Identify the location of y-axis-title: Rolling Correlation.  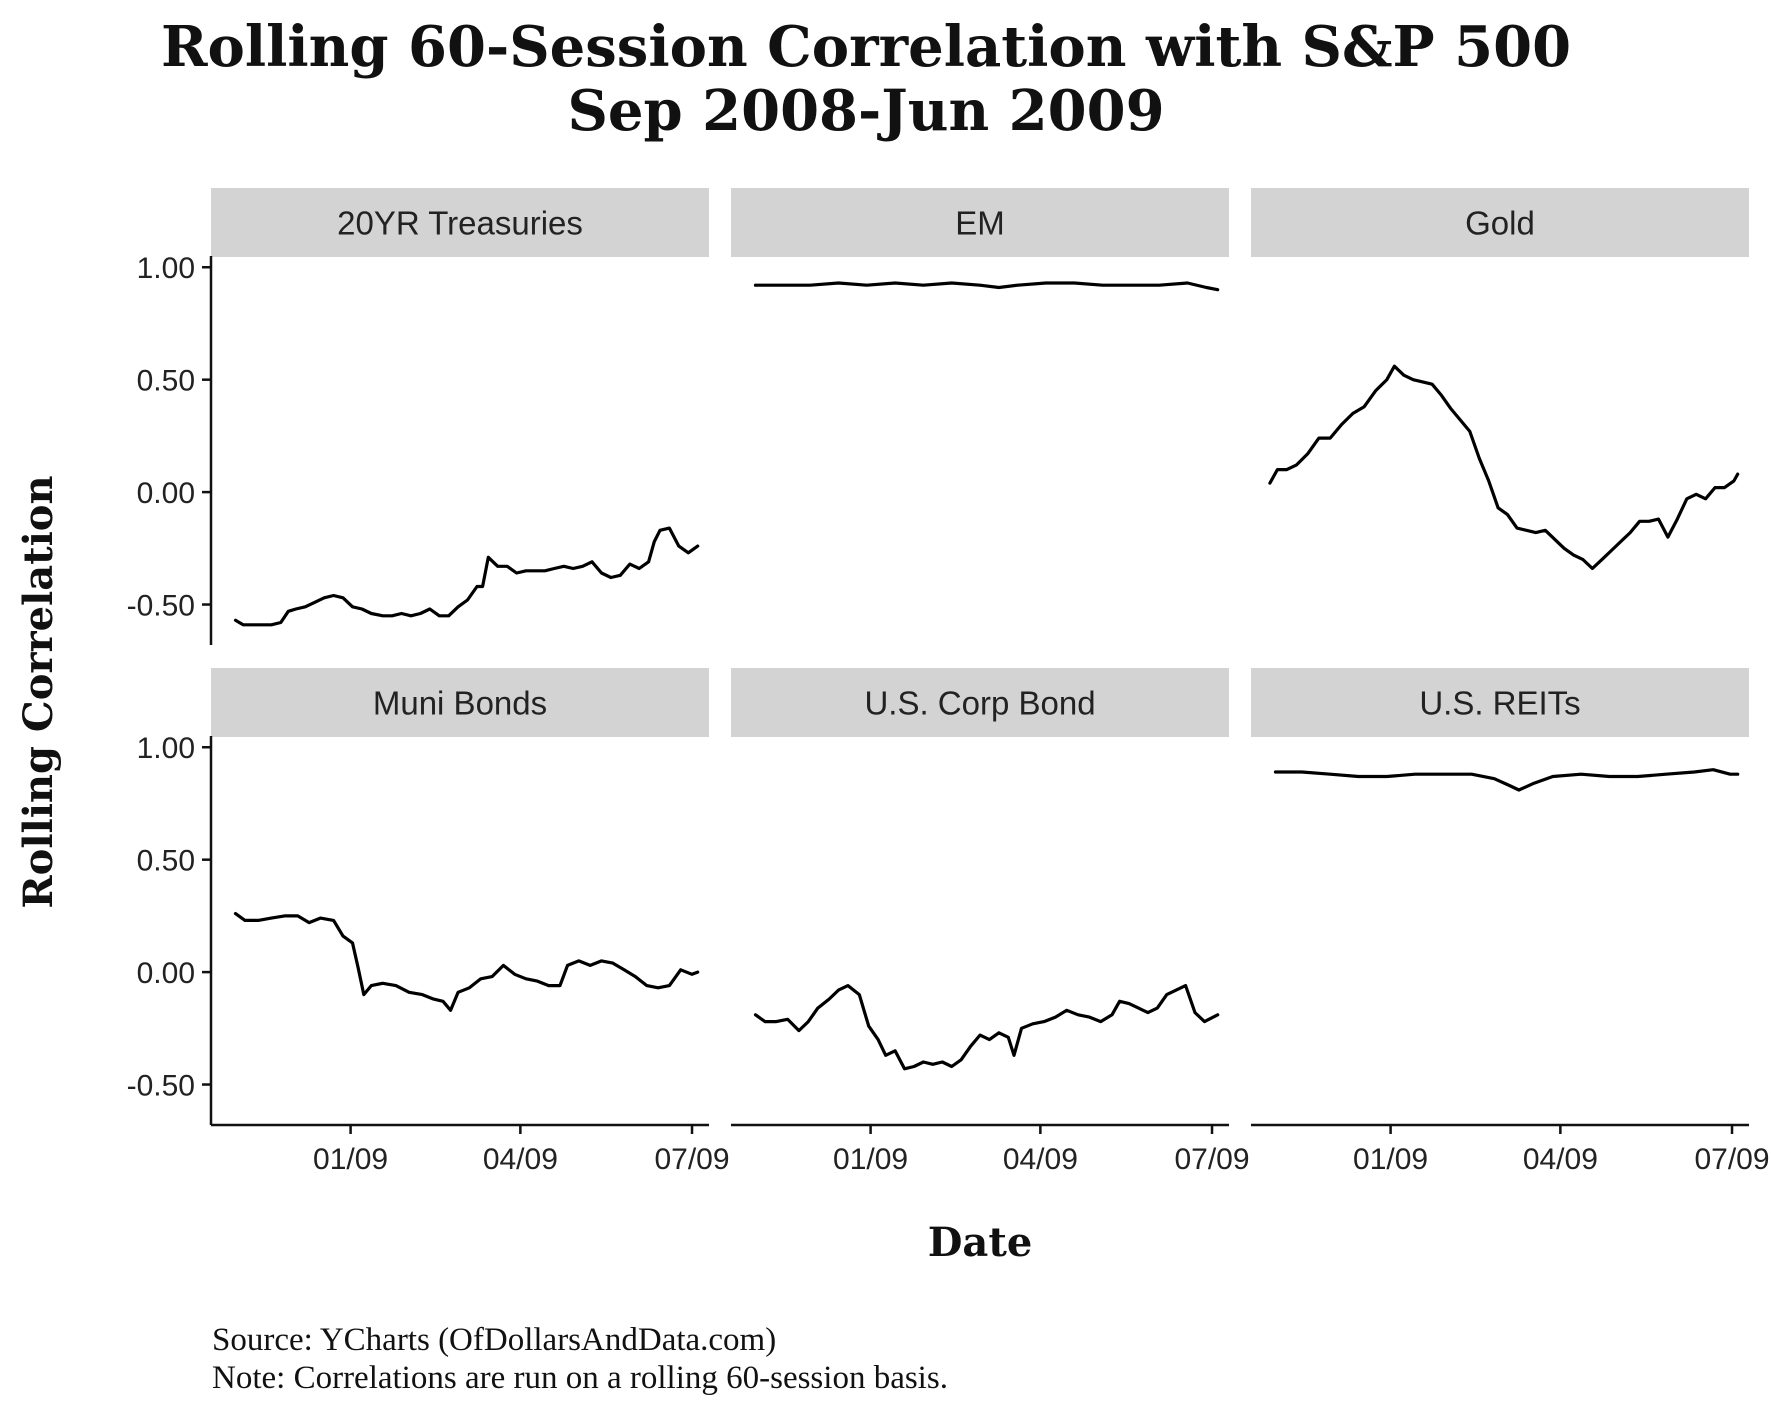
(38, 691).